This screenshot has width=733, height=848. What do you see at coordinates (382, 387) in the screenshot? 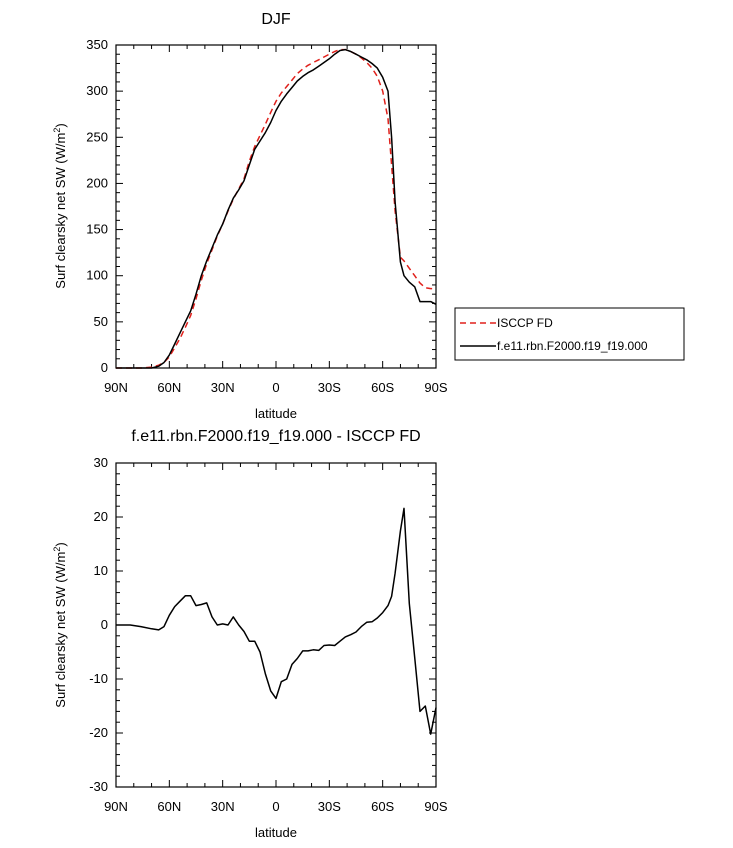
I see `top-chart-x-tick-label: 60S` at bounding box center [382, 387].